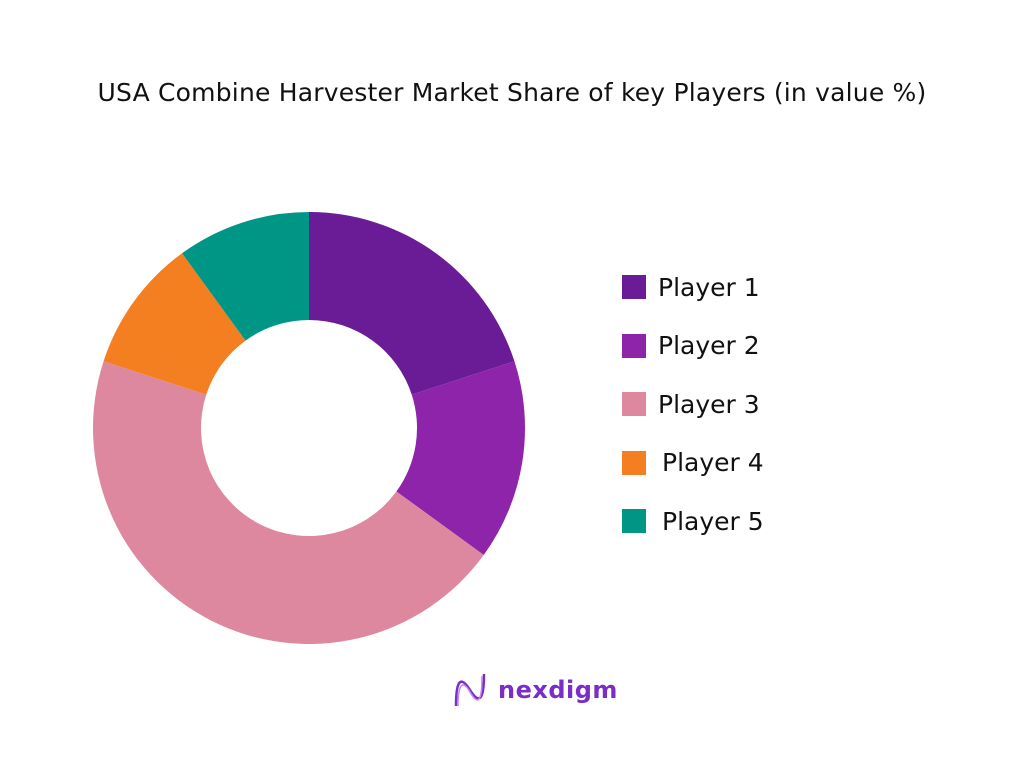  Describe the element at coordinates (709, 345) in the screenshot. I see `legend-label: Player 2` at that location.